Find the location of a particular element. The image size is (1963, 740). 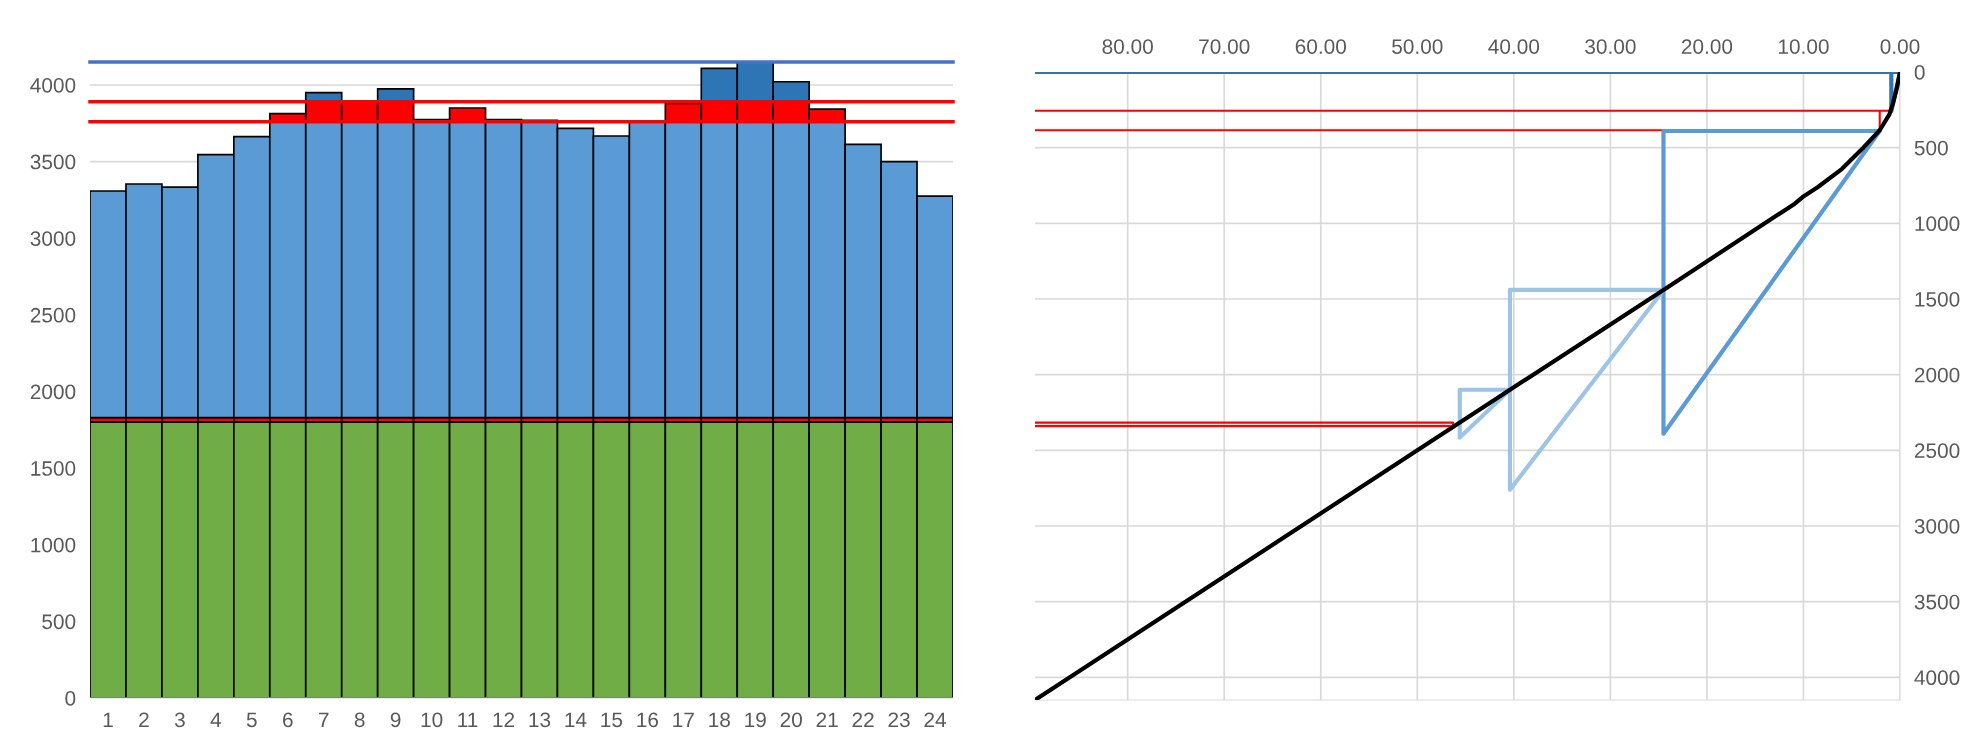

x-tick-label: 7 is located at coordinates (324, 719).